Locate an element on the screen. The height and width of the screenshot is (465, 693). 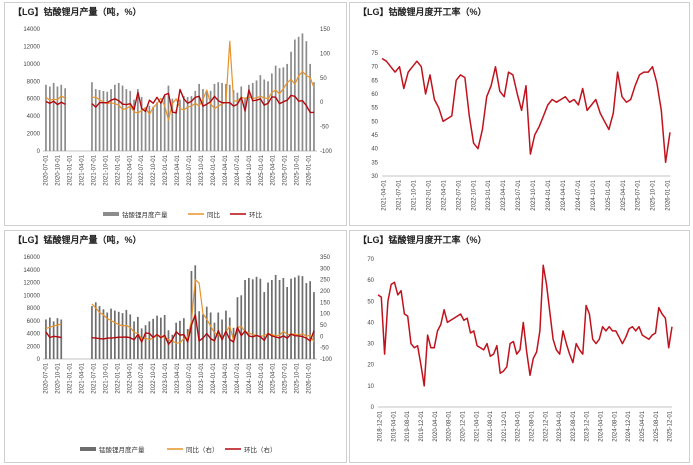
chart-title: 【LG】钴酸锂月度开工率（%） is located at coordinates (422, 12).